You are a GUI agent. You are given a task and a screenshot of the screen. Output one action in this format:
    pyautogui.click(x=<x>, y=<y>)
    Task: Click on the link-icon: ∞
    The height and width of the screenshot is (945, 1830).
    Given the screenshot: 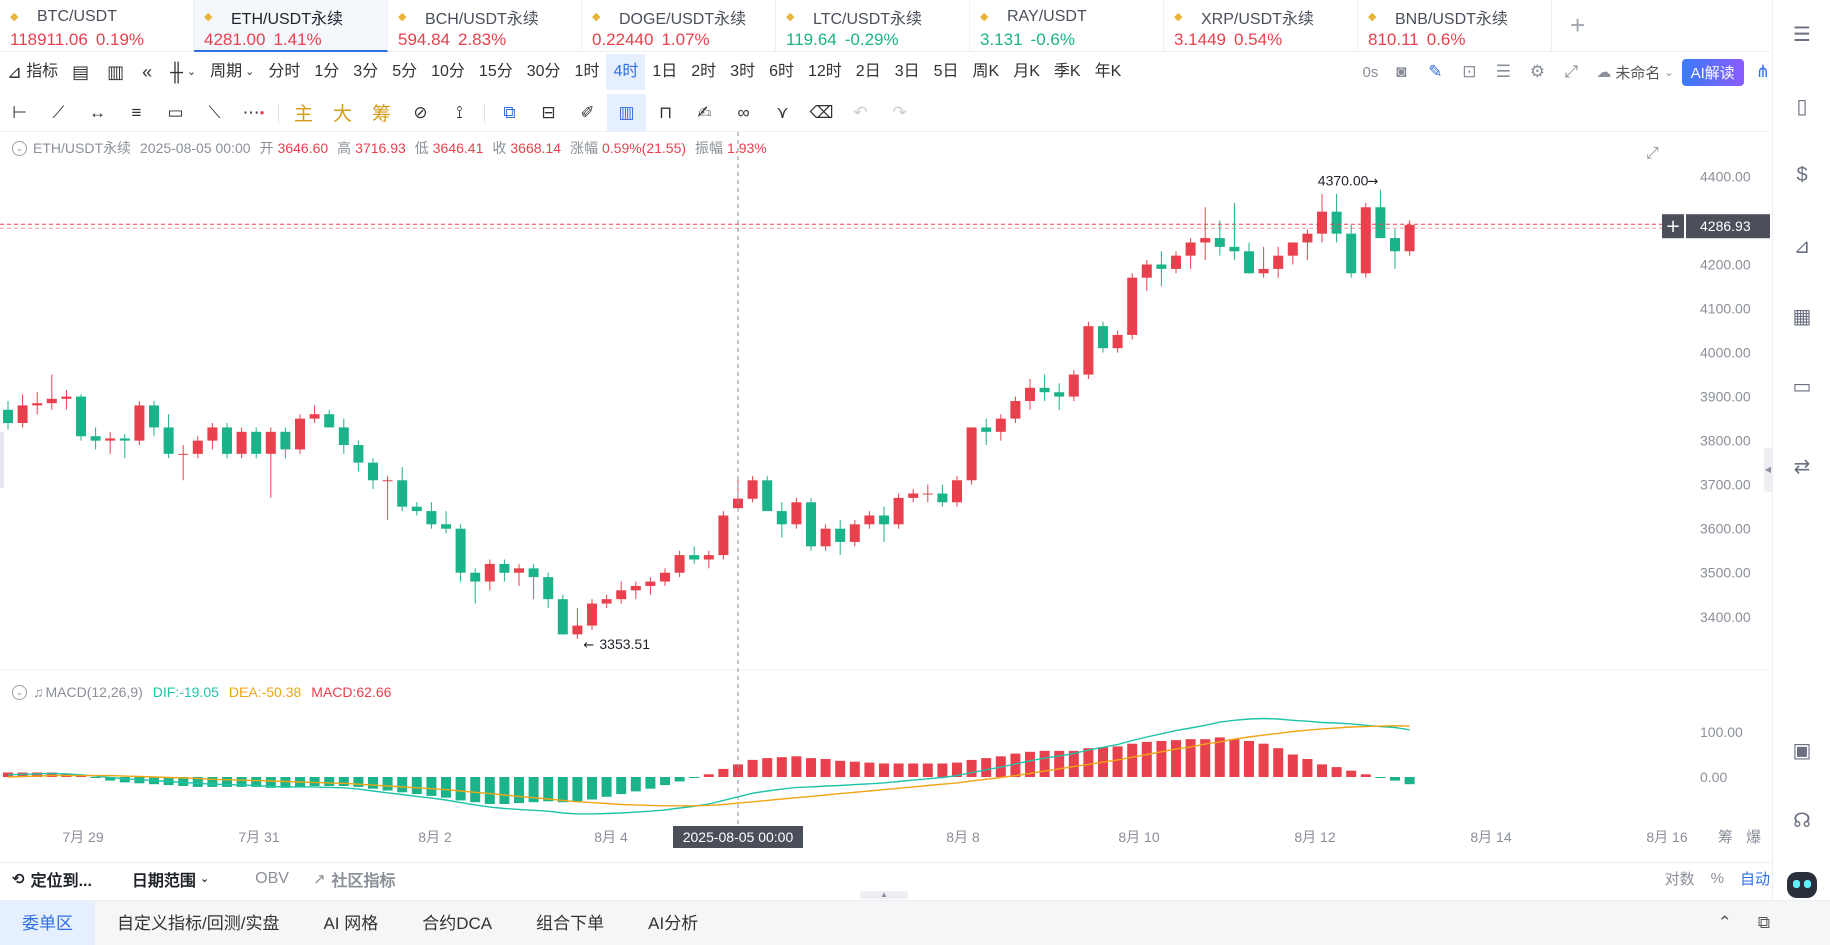 What is the action you would take?
    pyautogui.click(x=743, y=112)
    